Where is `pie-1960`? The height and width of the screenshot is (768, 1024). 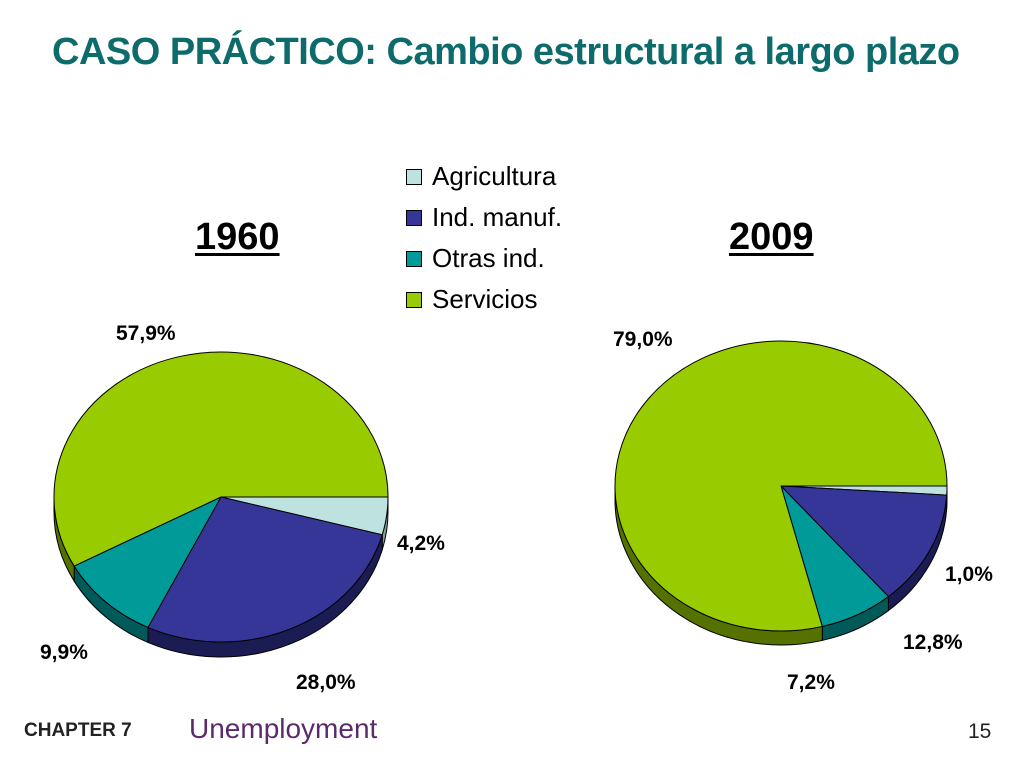 pie-1960 is located at coordinates (221, 504).